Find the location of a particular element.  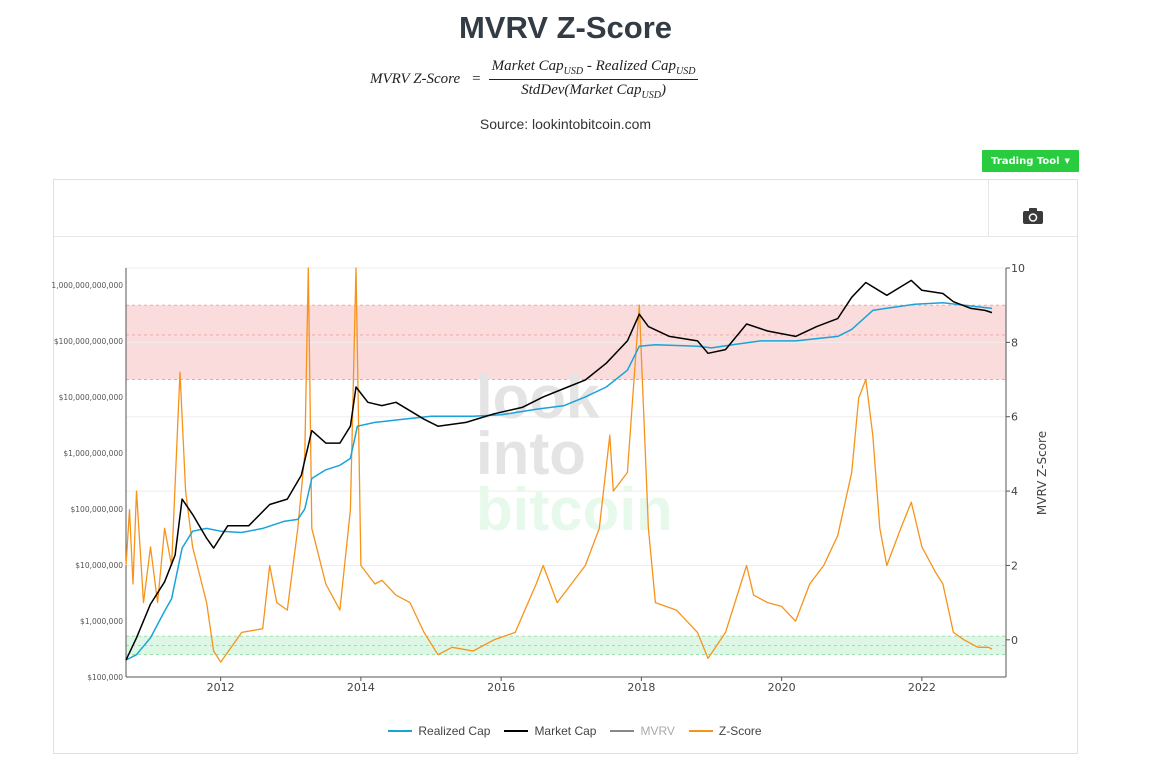

y-left-tick-label: 1,000,000,000,000 is located at coordinates (87, 285).